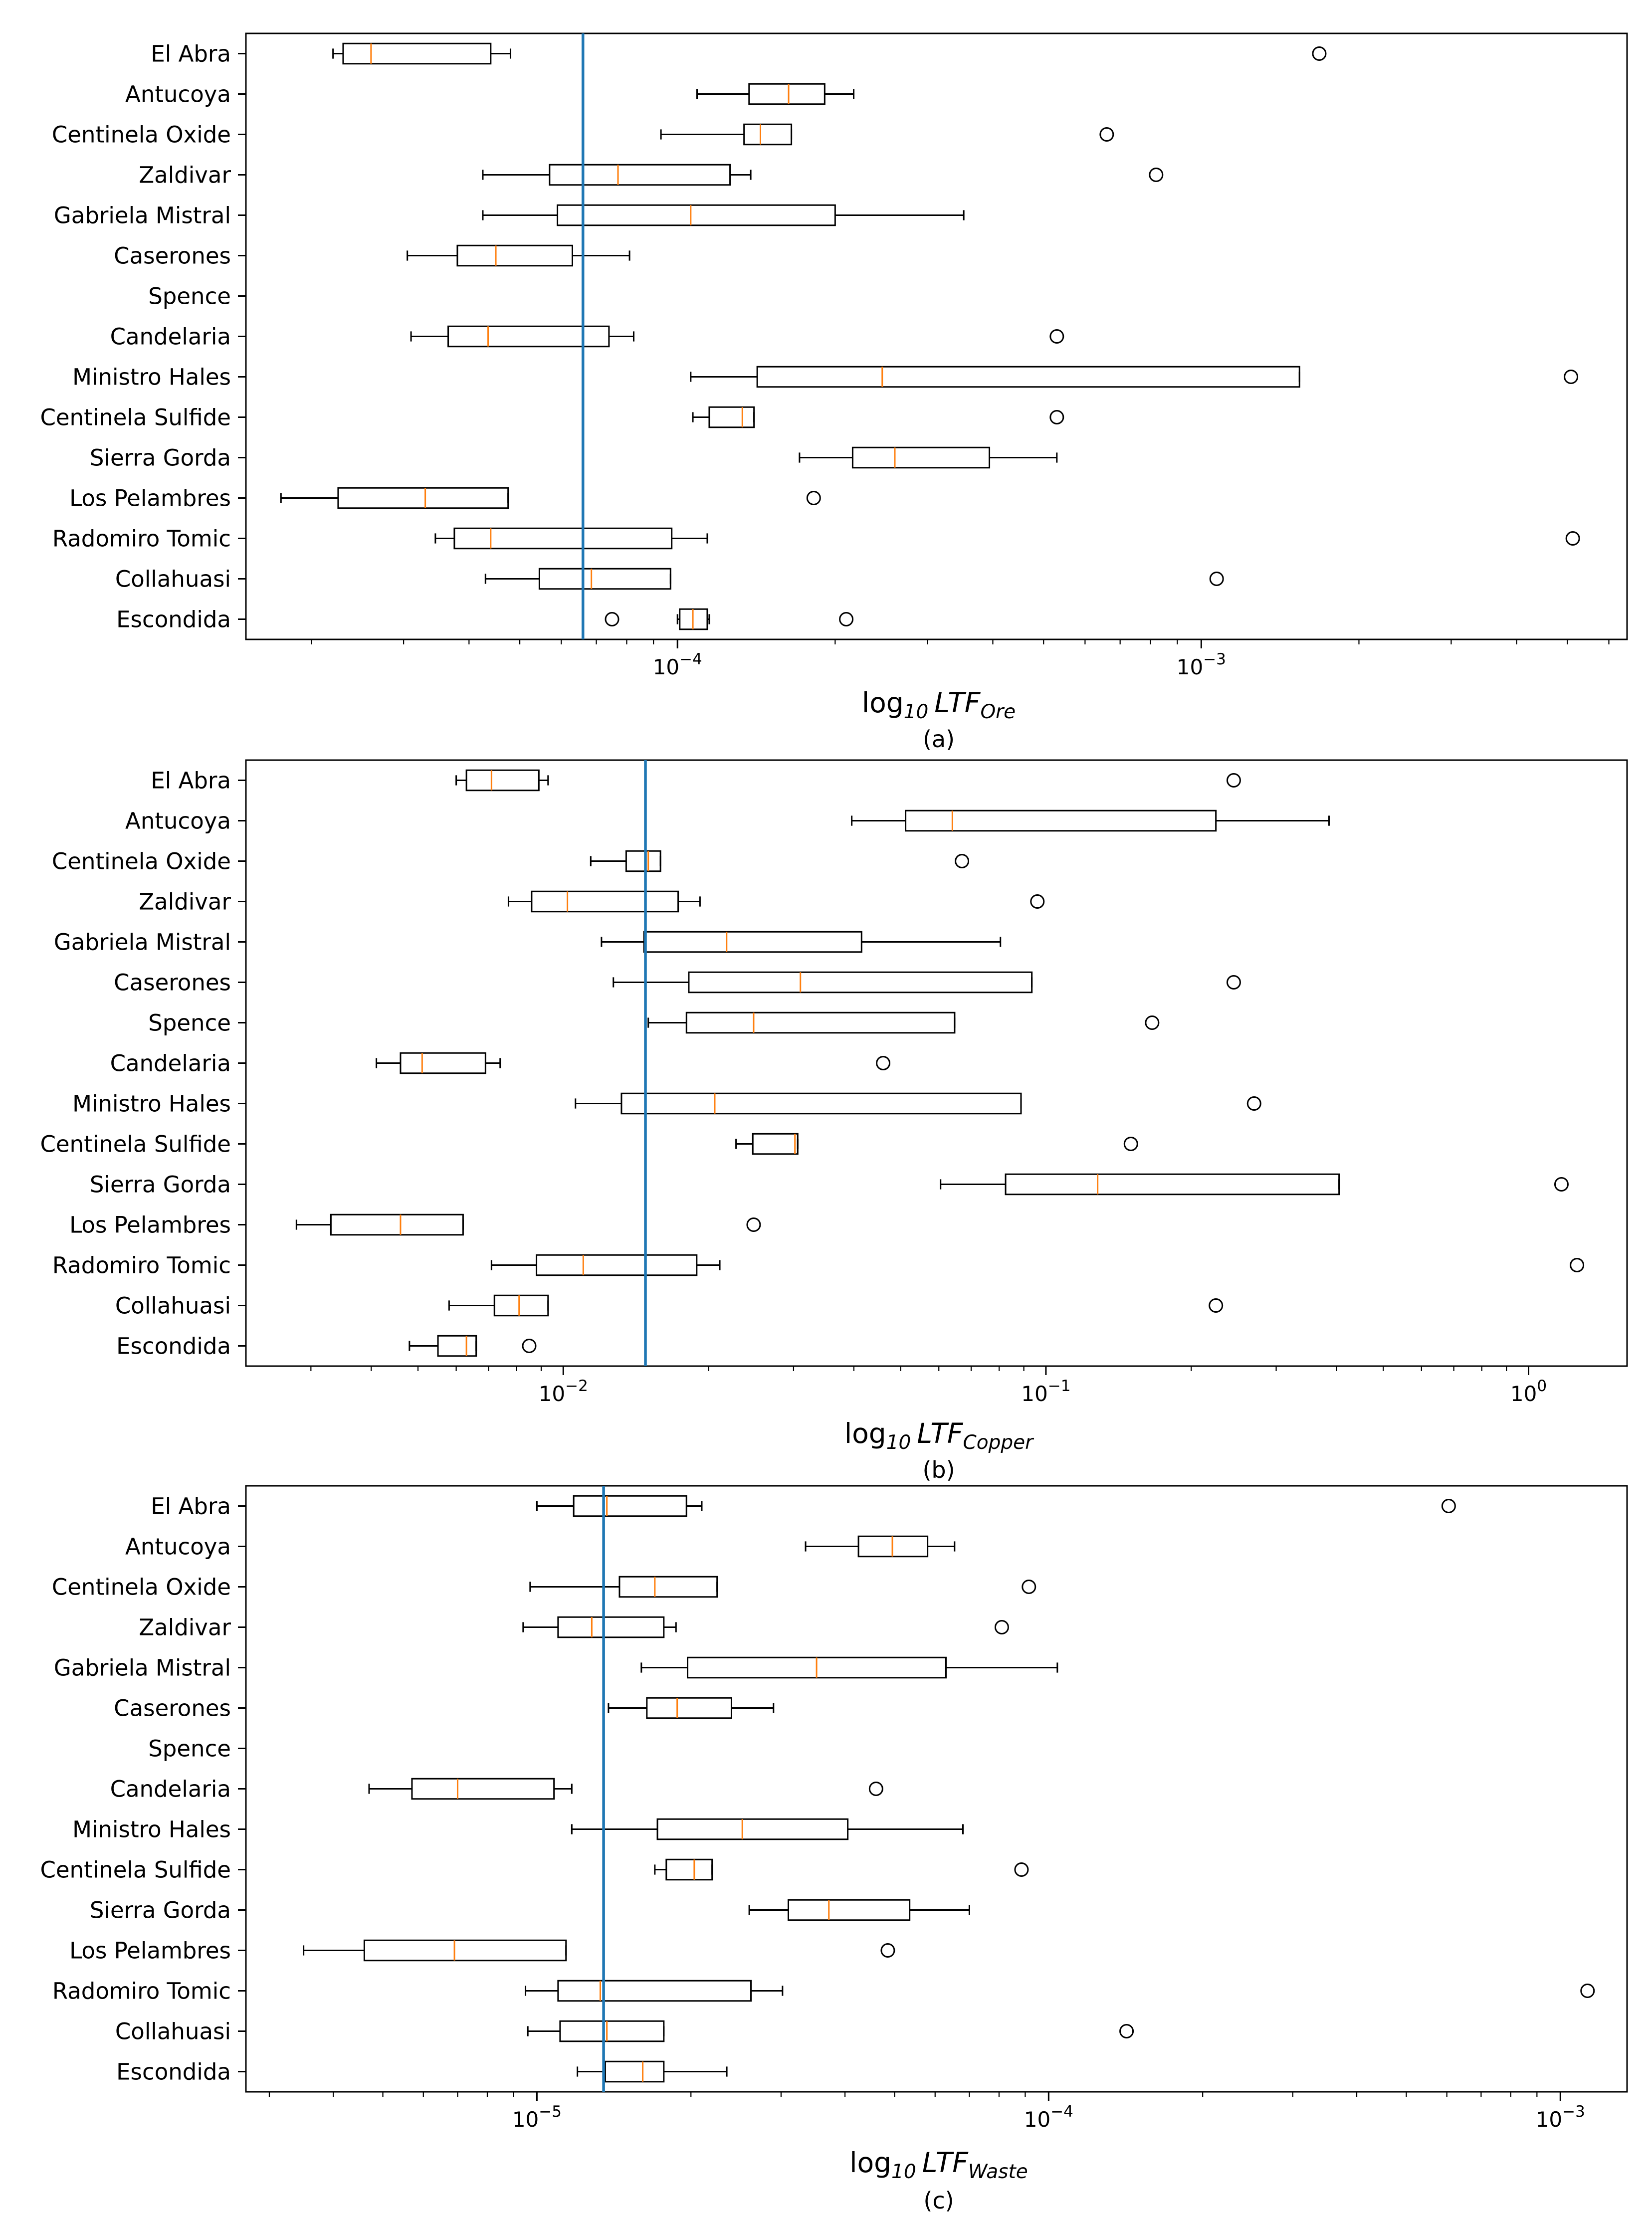 This screenshot has width=1652, height=2216. I want to click on x-tick-label: 10⁻⁴, so click(1048, 2118).